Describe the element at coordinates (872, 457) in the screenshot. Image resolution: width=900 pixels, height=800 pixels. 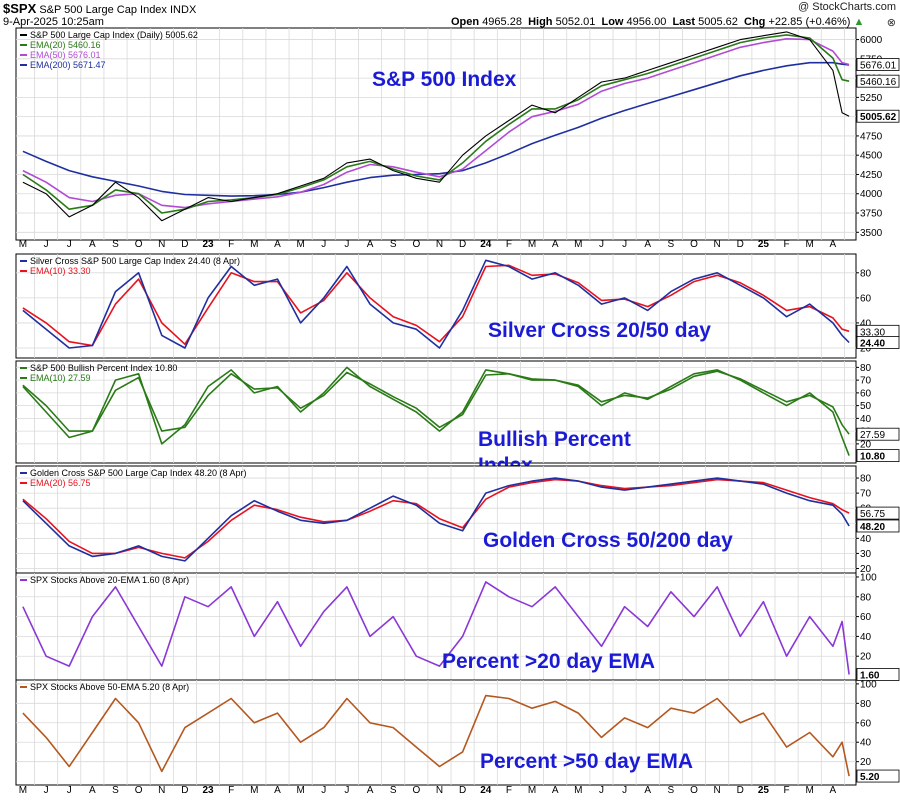
I see `value-tag-label: 10.80` at that location.